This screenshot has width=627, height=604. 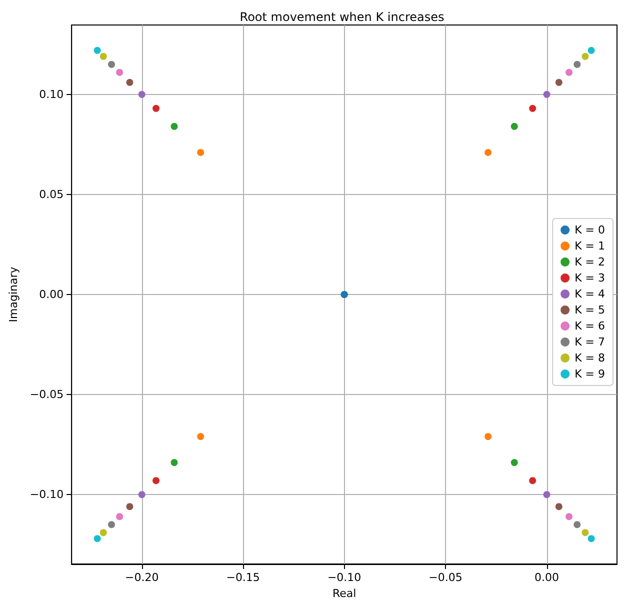 I want to click on x-tick-label: −0.15, so click(x=243, y=577).